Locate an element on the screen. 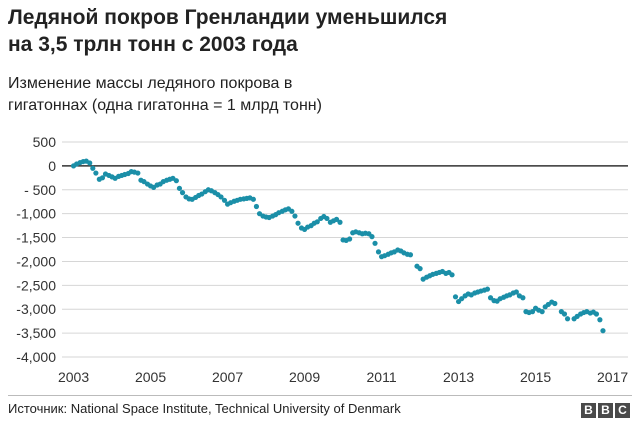 This screenshot has height=427, width=640. bbc-logo-letter: C is located at coordinates (622, 410).